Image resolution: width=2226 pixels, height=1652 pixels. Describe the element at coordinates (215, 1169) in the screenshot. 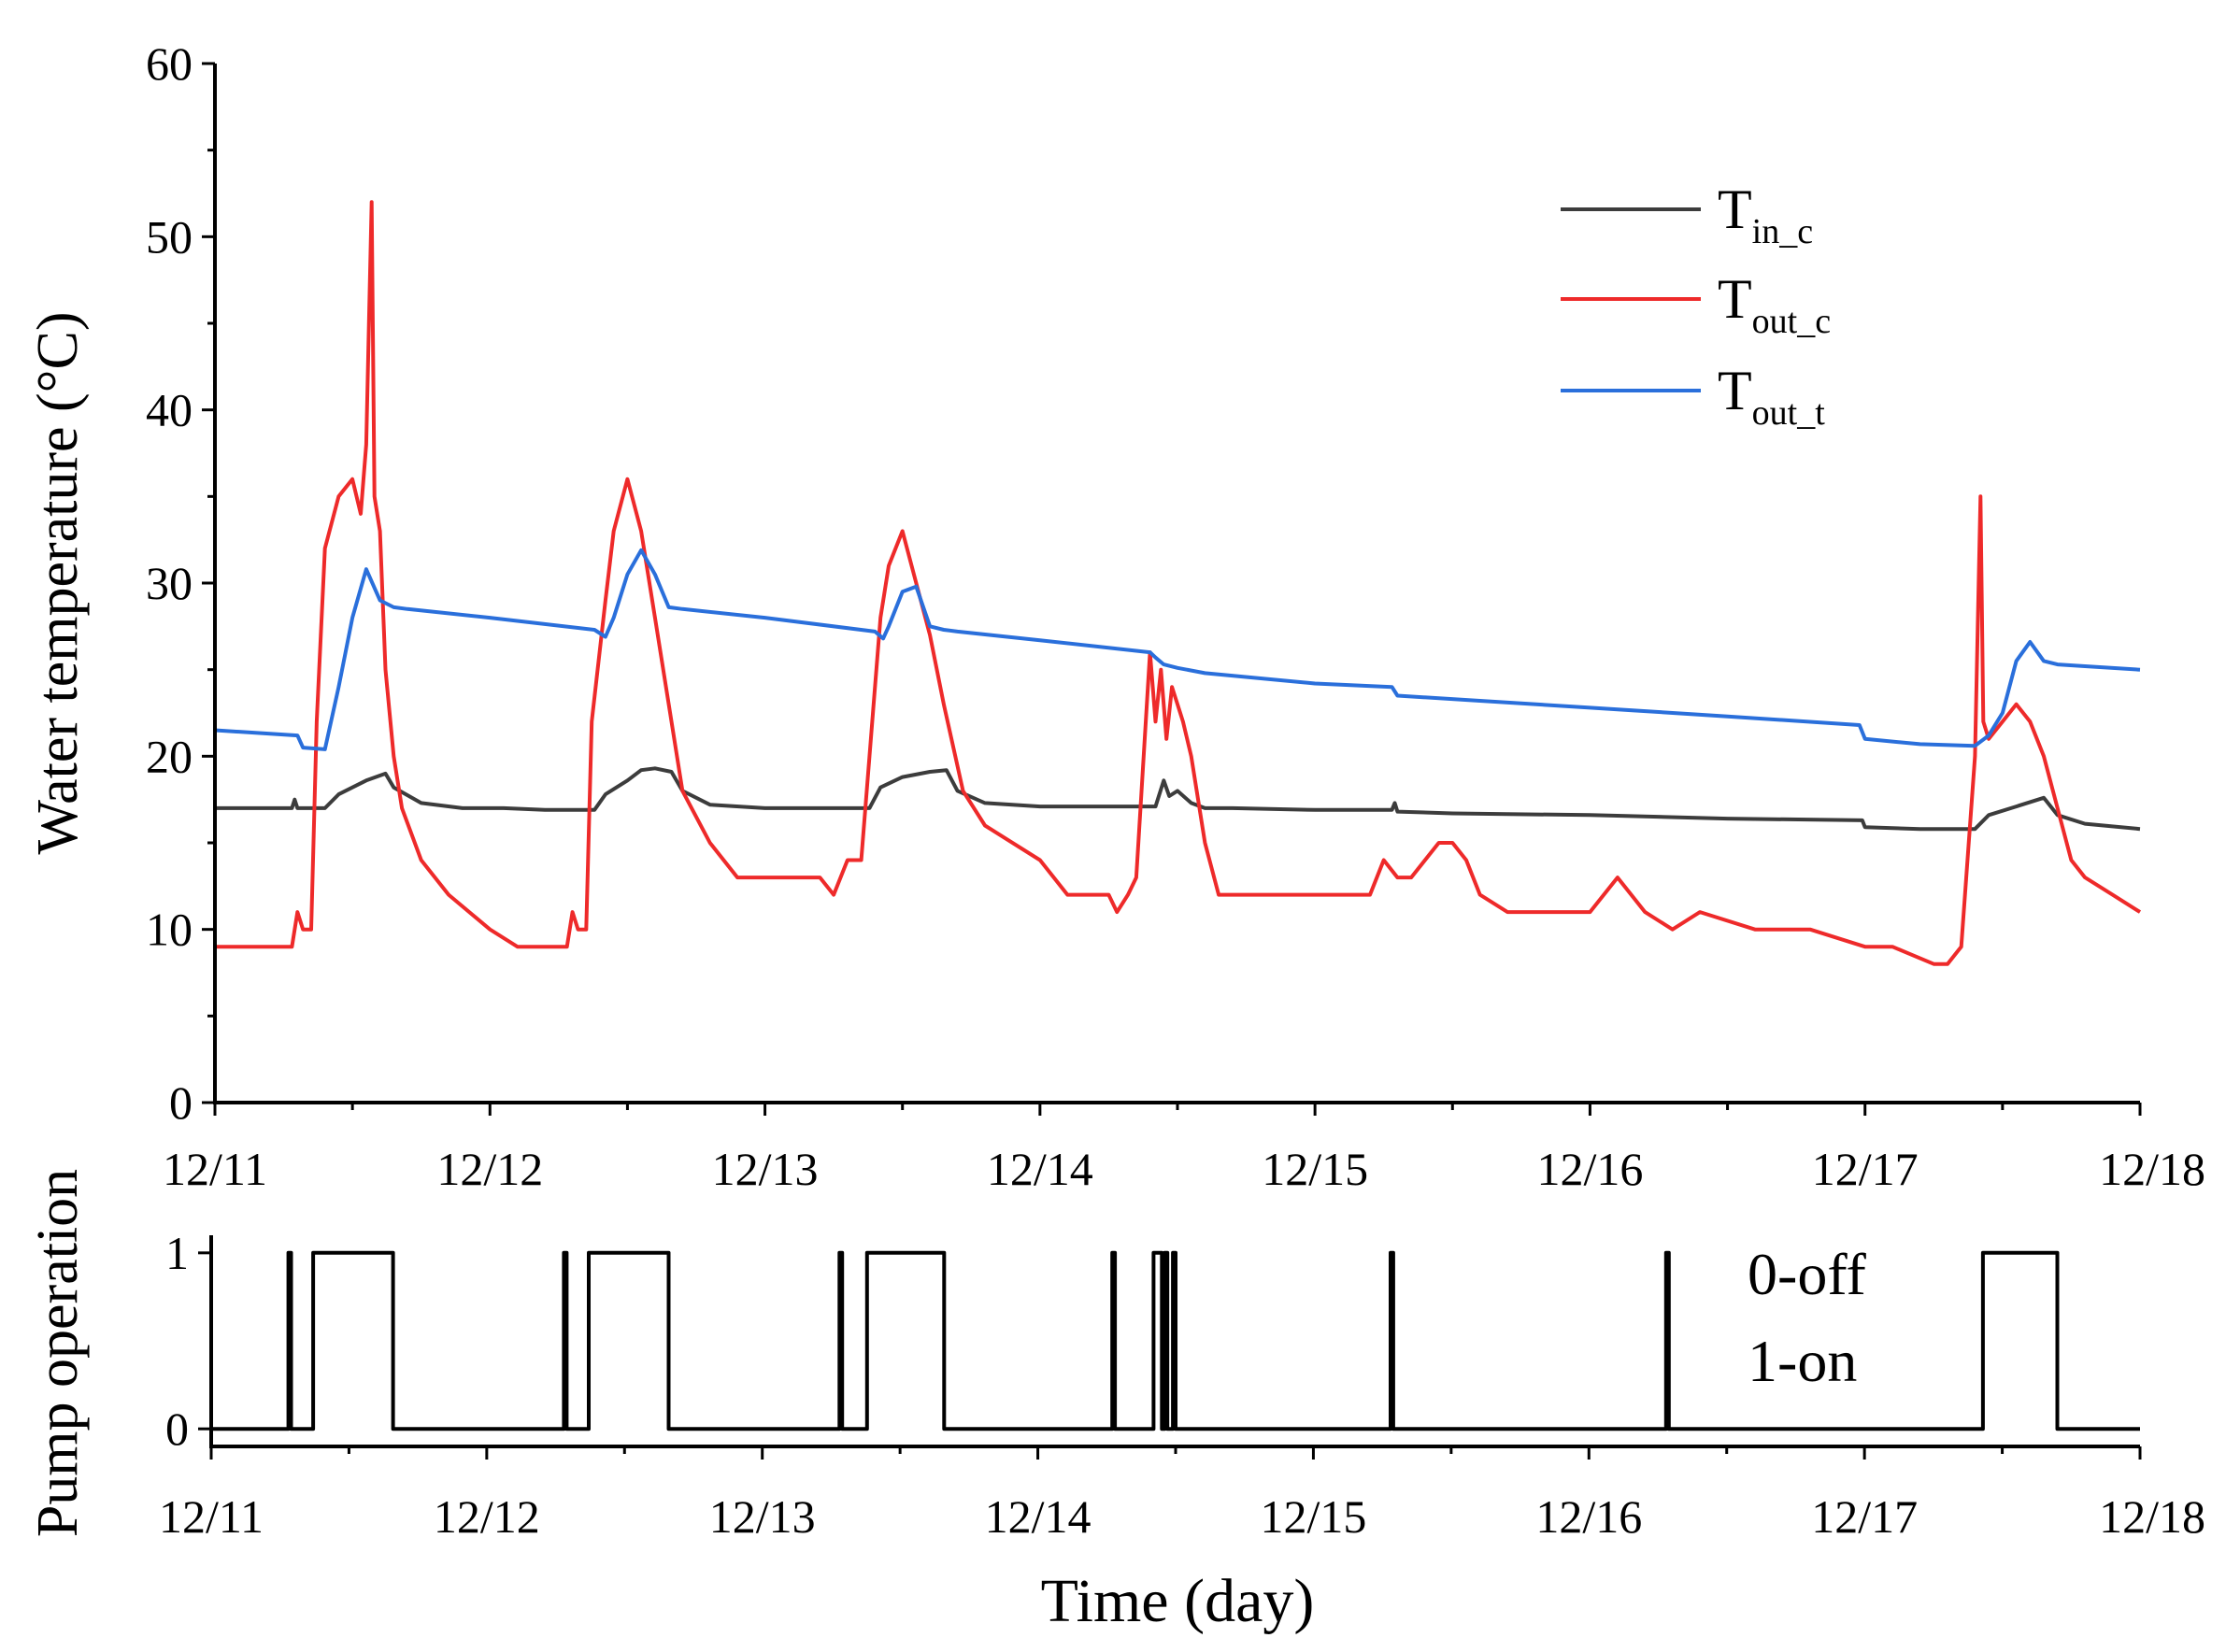

I see `water-temperature-x-tick-label: 12/11` at that location.